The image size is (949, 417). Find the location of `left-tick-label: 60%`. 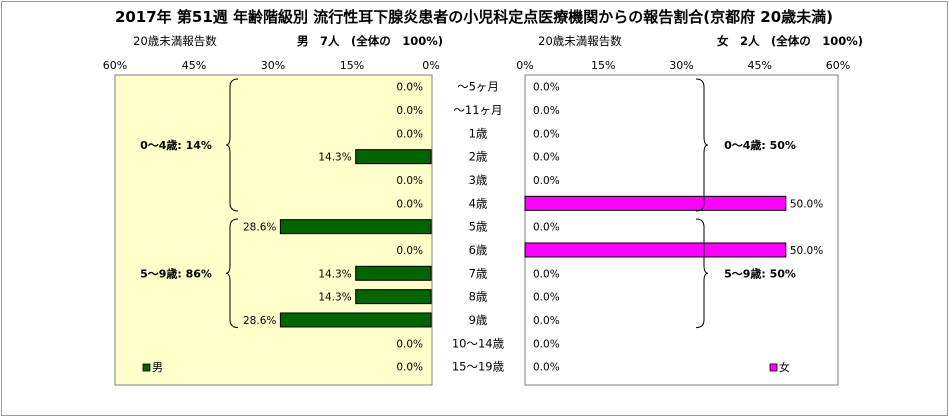

left-tick-label: 60% is located at coordinates (115, 65).